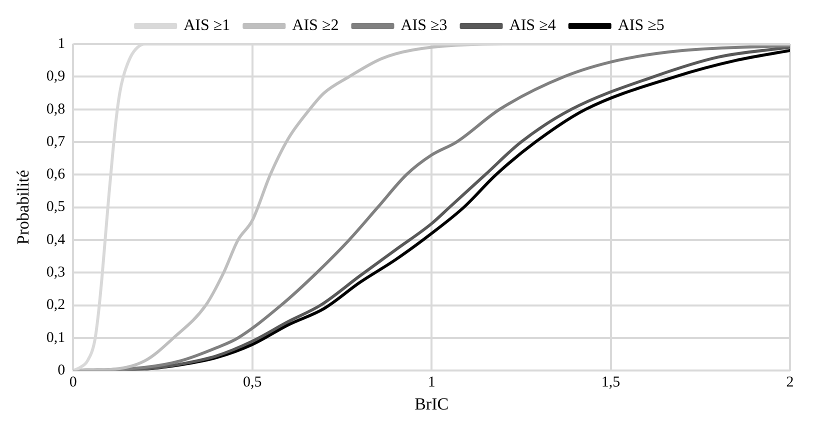  What do you see at coordinates (56, 76) in the screenshot?
I see `y-tick-label: 0,9` at bounding box center [56, 76].